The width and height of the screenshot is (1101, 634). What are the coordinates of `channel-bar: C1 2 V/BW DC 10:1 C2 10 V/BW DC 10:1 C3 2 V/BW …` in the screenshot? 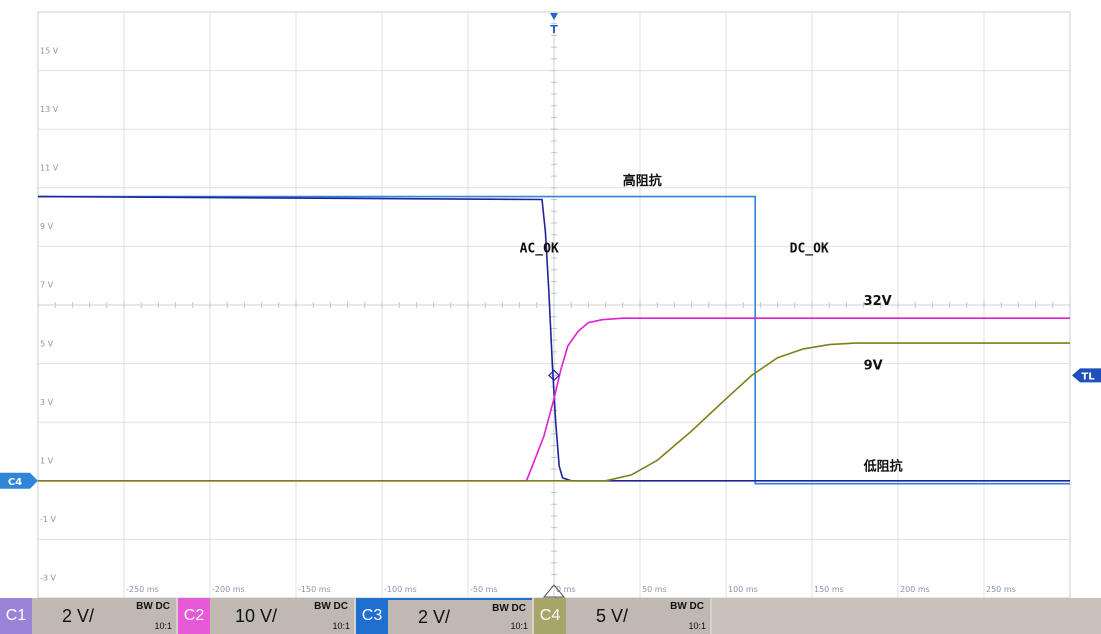 It's located at (550, 616).